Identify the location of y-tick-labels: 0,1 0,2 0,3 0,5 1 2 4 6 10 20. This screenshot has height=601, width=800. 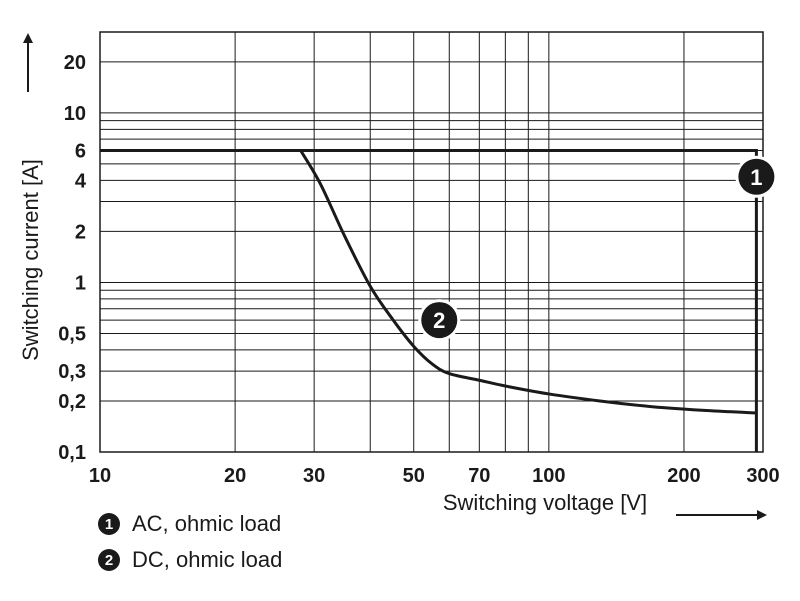
(72, 258).